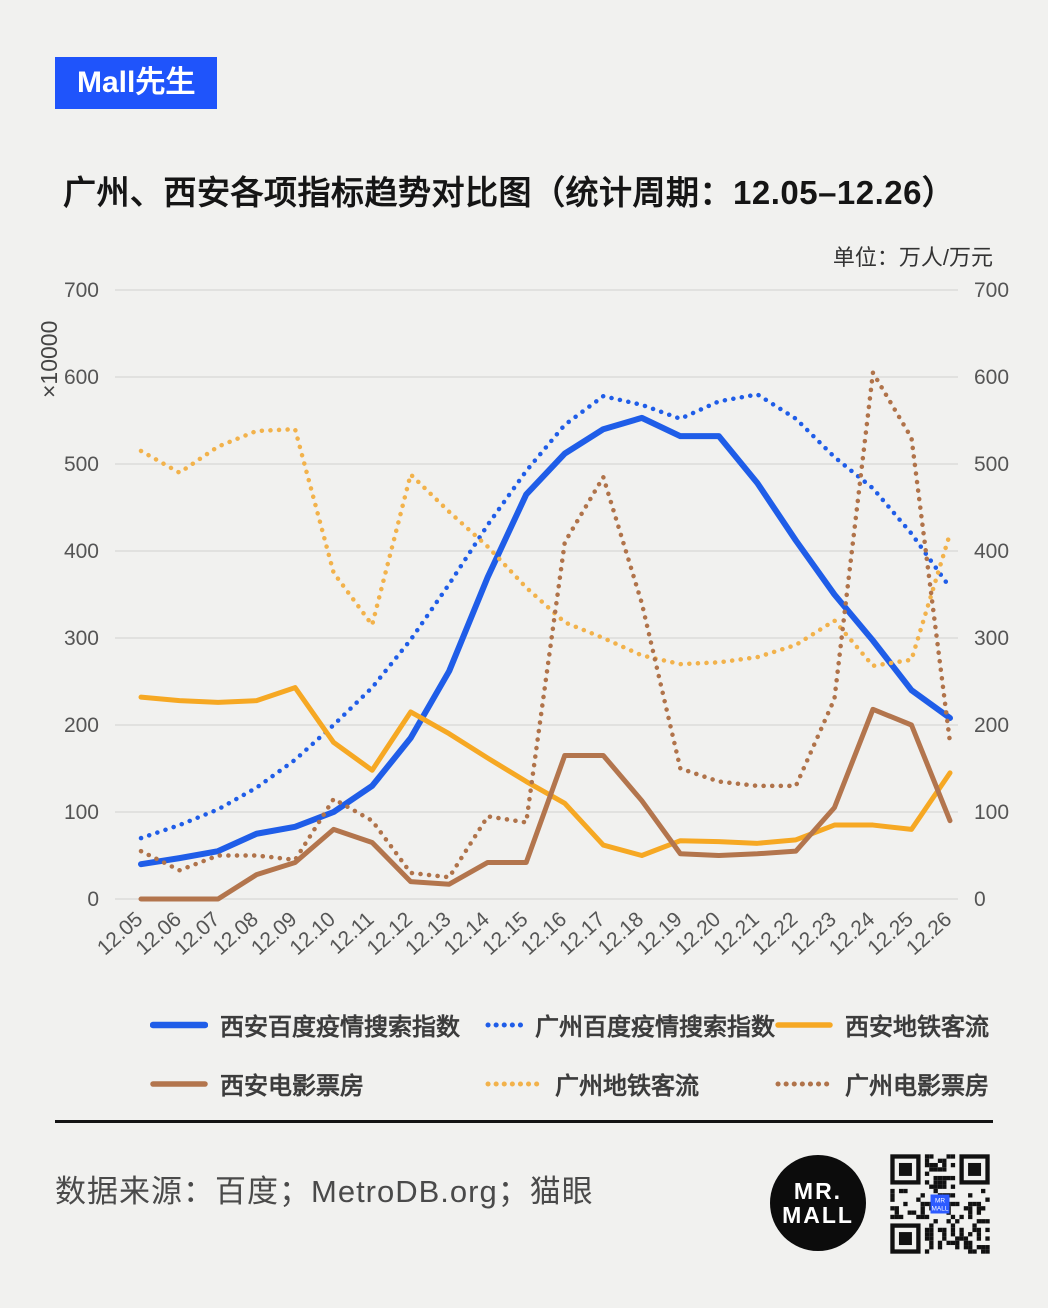 The height and width of the screenshot is (1308, 1048). What do you see at coordinates (313, 934) in the screenshot?
I see `x-axis-tick: 12.10` at bounding box center [313, 934].